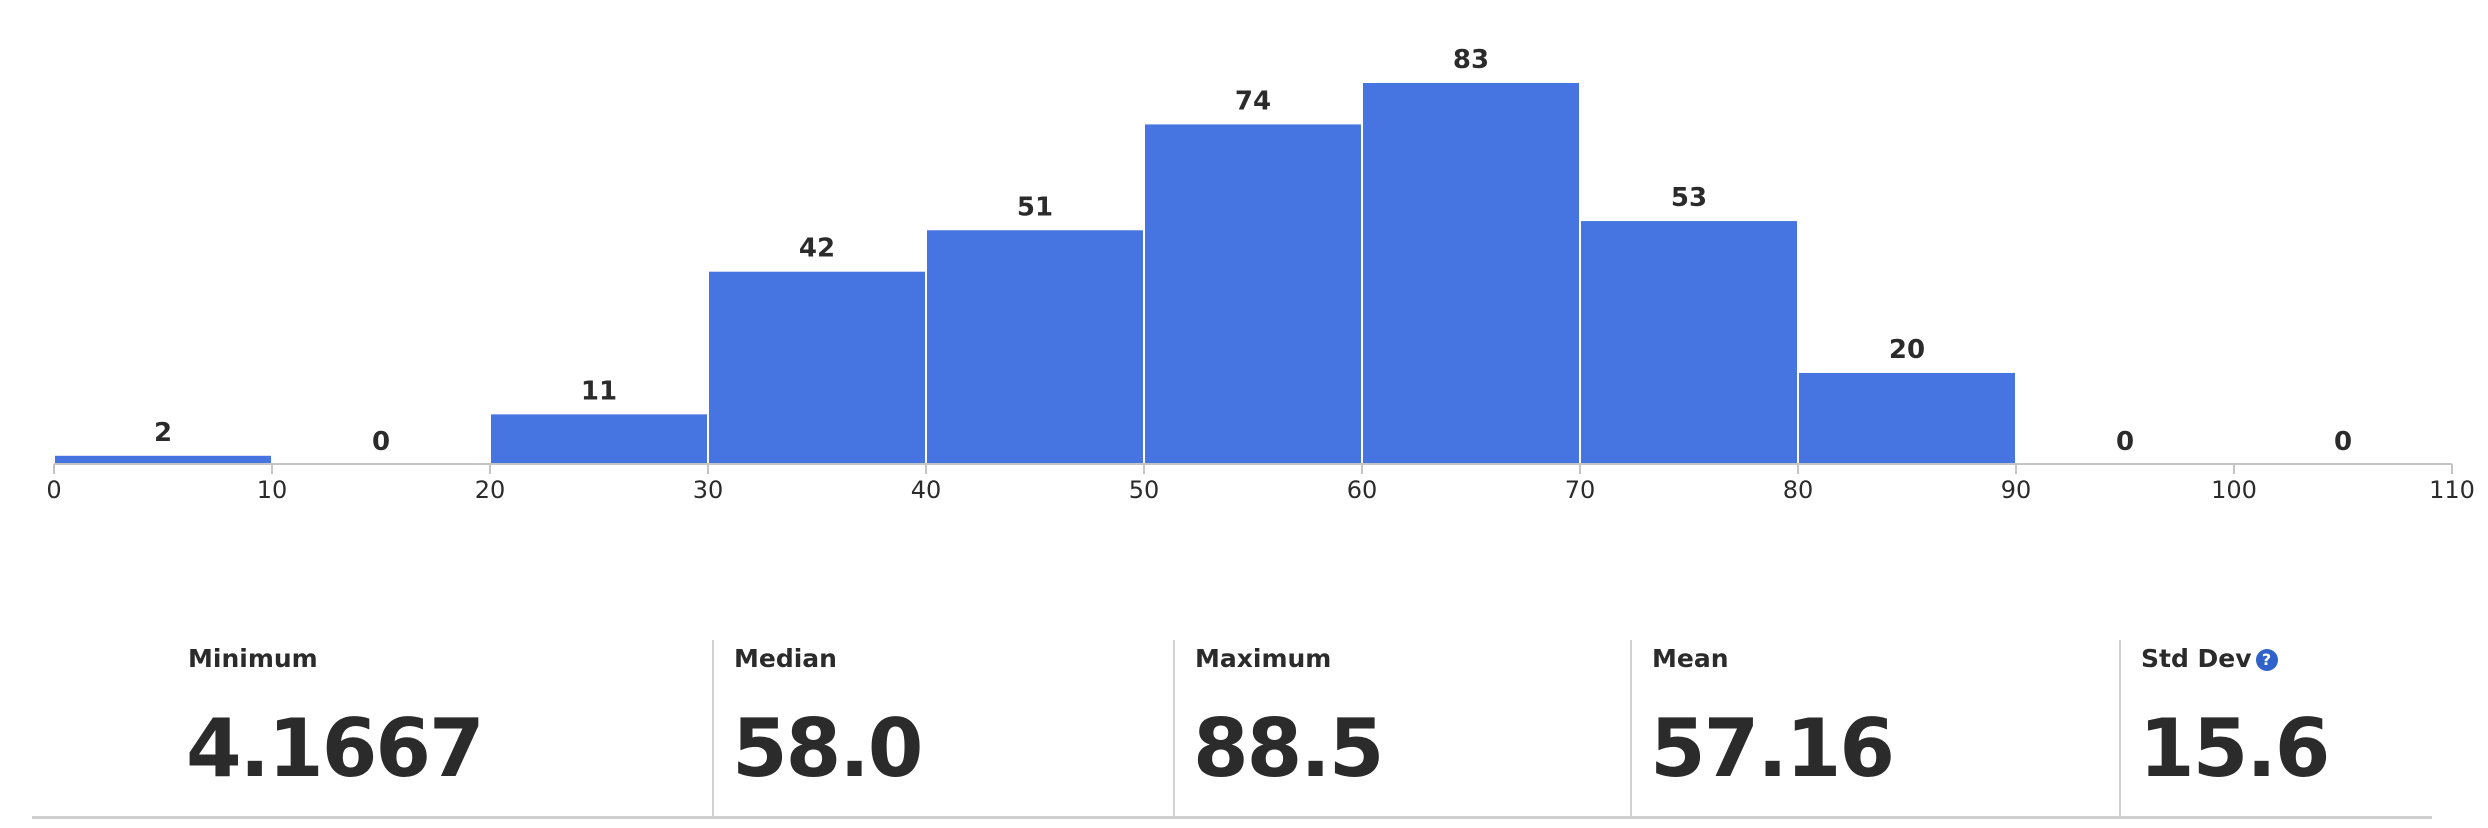  I want to click on x-tick-label-60: 60, so click(1362, 490).